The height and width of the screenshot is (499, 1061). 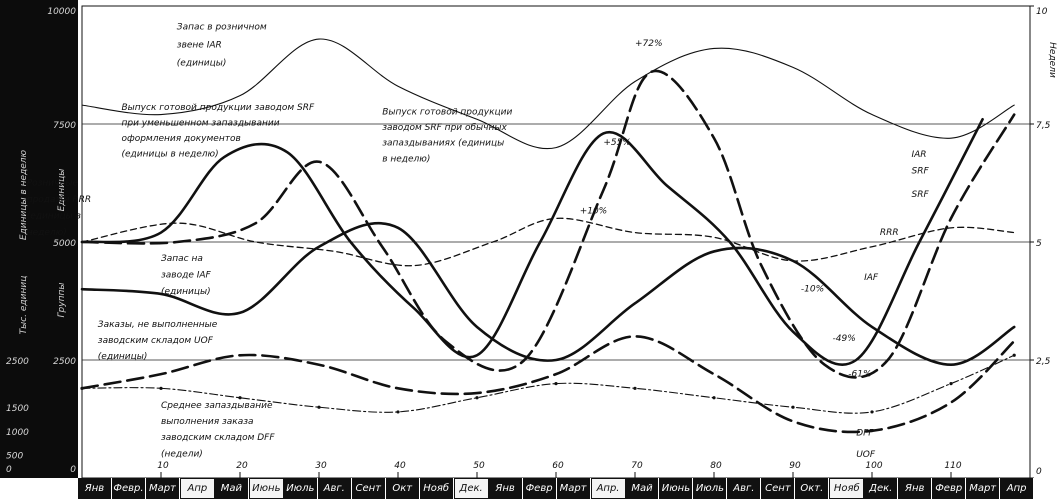 I want to click on left-outer-axis-label: Единицы в неделю, so click(x=24, y=194).